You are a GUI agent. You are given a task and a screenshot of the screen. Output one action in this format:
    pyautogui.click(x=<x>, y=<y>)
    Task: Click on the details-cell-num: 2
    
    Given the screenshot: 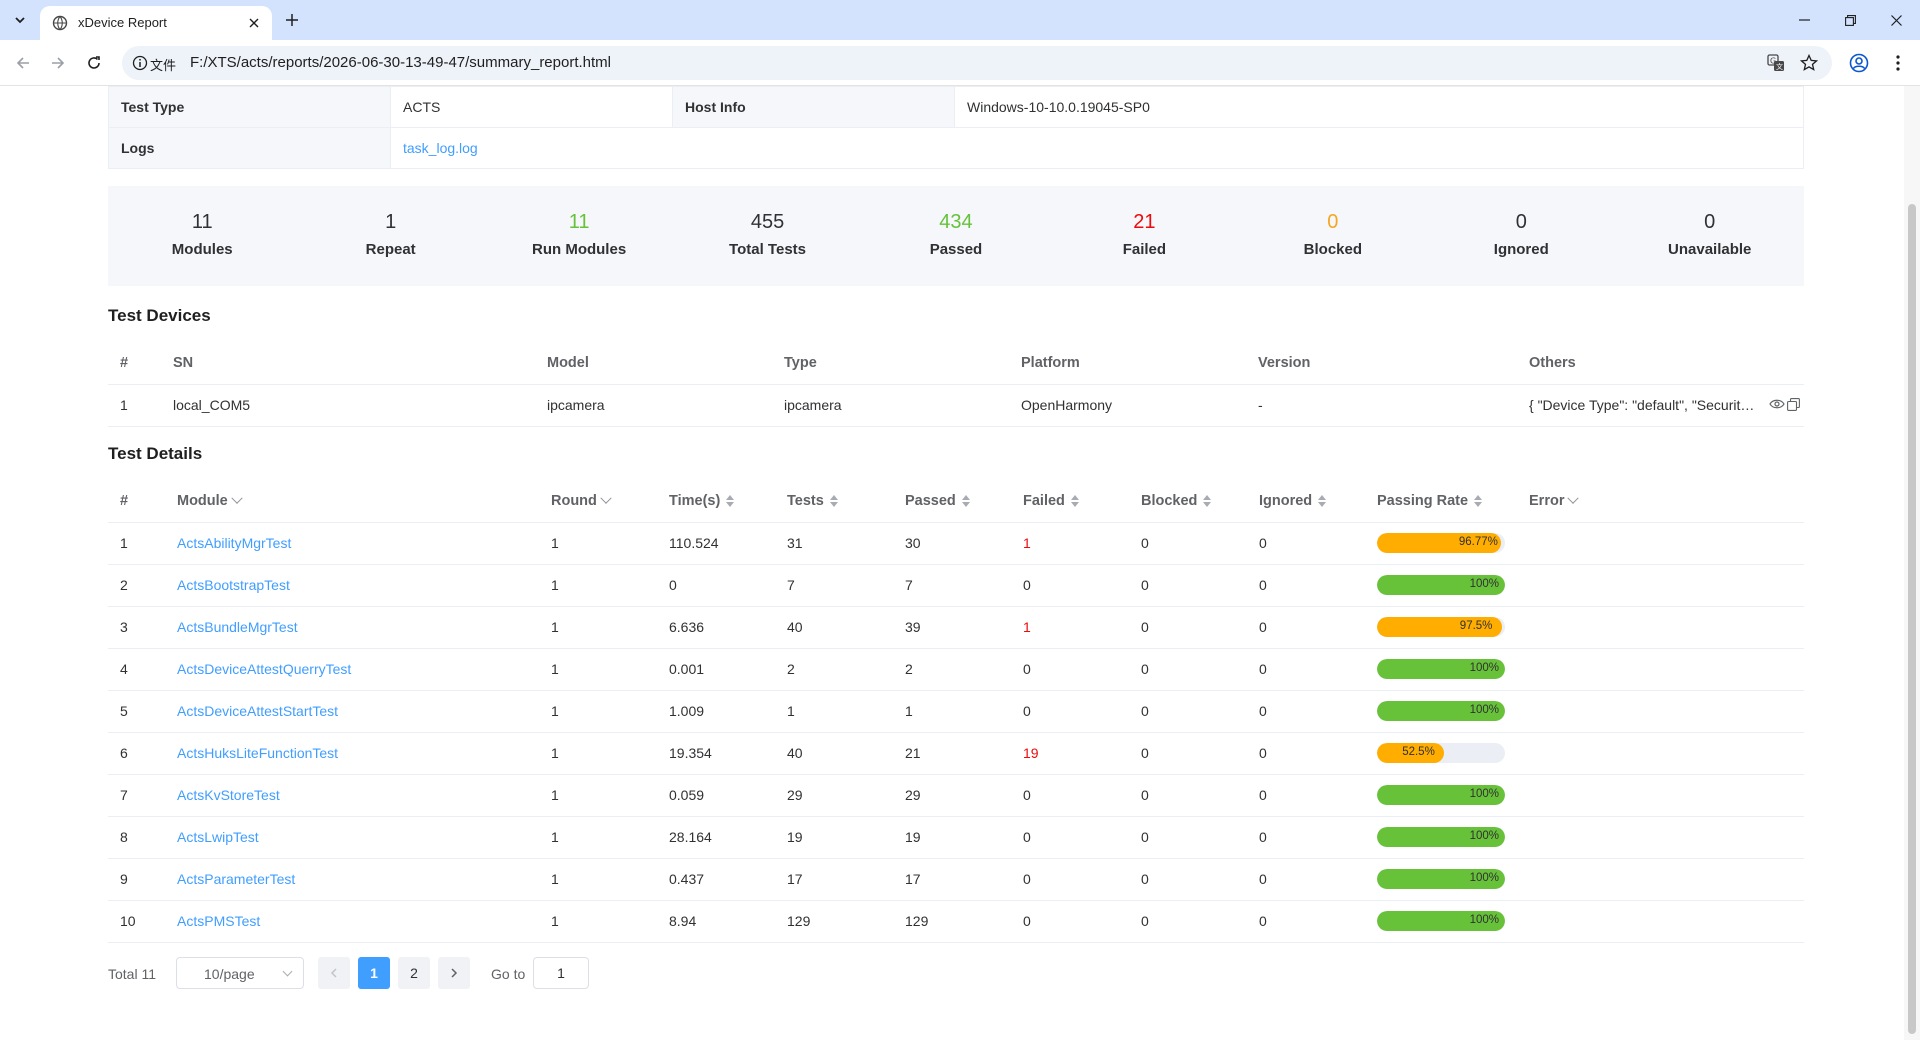 What is the action you would take?
    pyautogui.click(x=136, y=585)
    